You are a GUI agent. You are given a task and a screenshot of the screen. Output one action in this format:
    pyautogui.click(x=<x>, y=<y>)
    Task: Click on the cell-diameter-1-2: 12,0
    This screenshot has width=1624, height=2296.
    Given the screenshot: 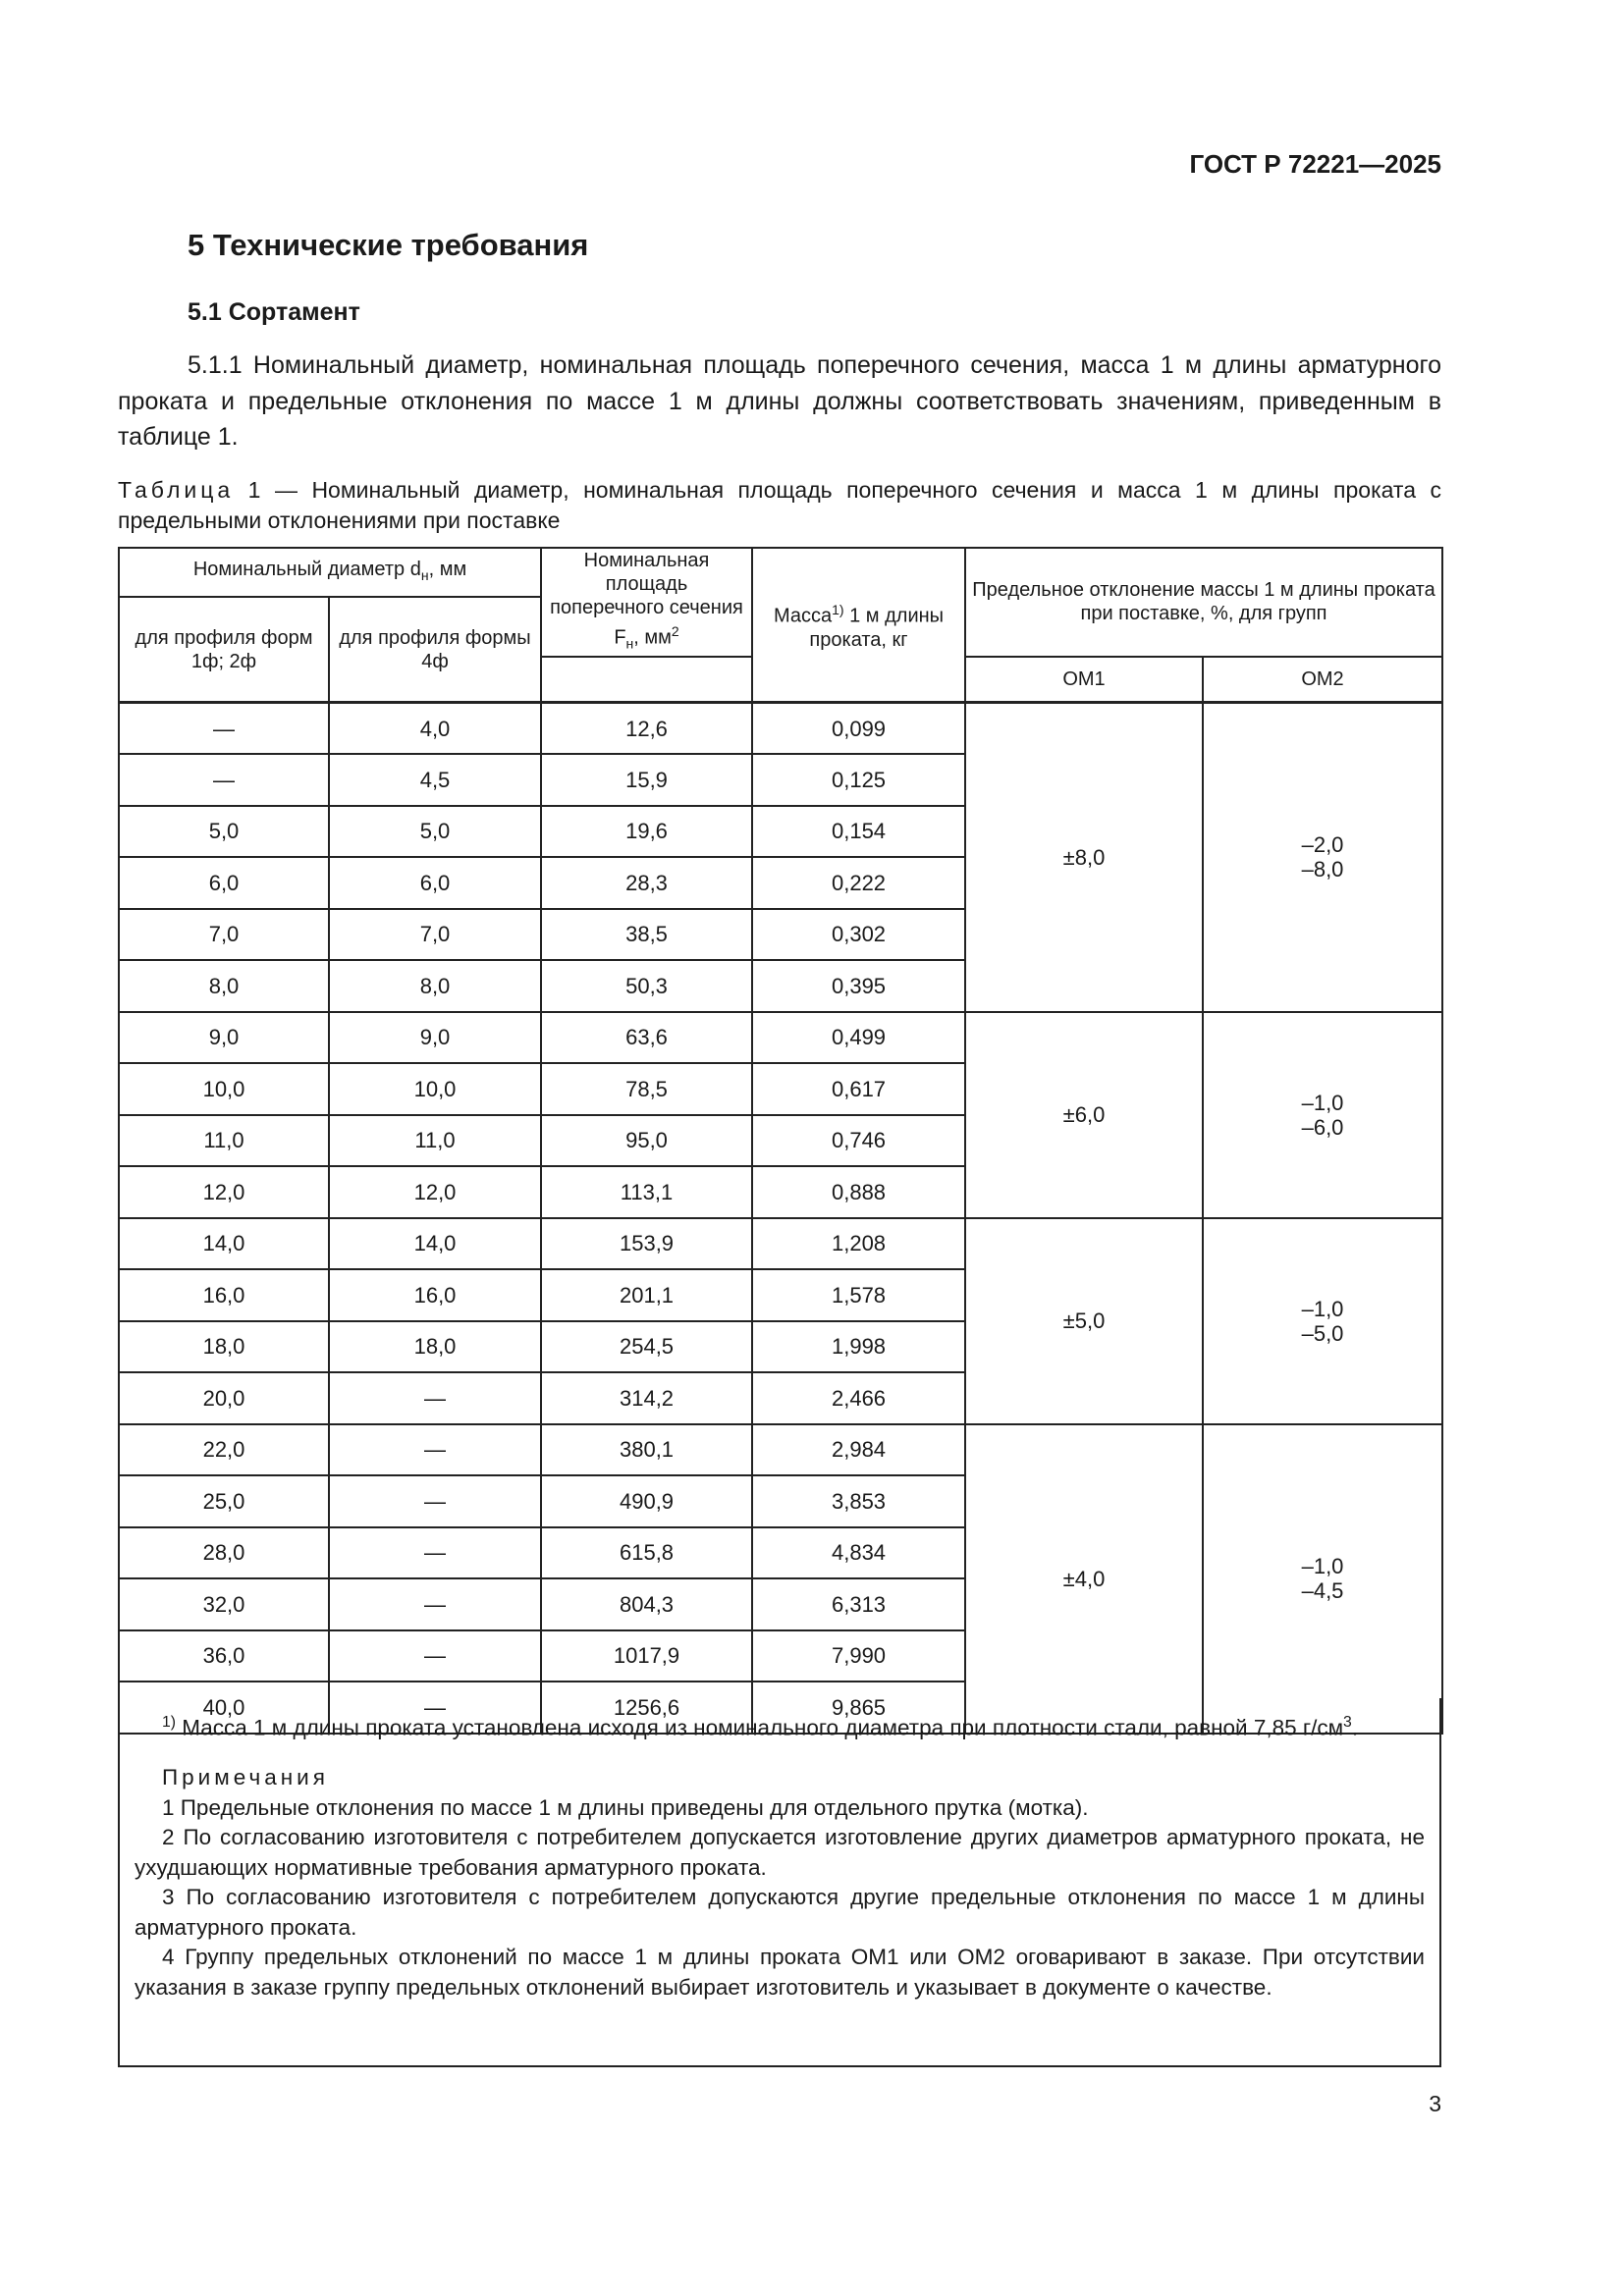 What is the action you would take?
    pyautogui.click(x=224, y=1192)
    